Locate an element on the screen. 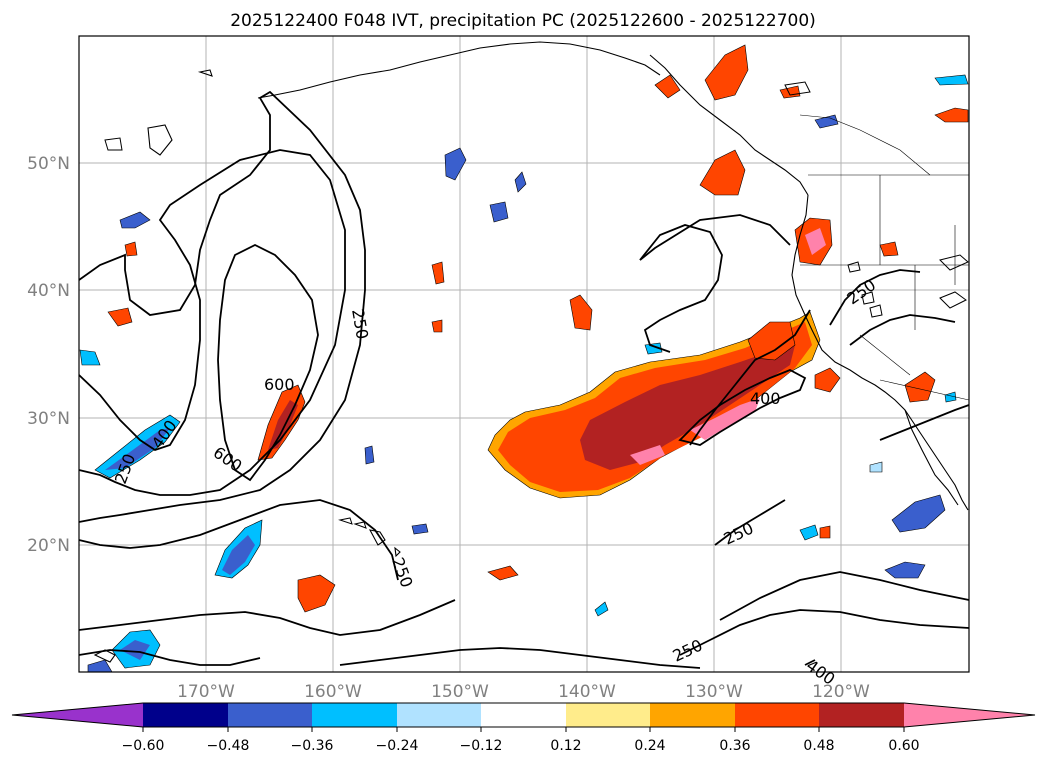 The width and height of the screenshot is (1047, 765). contour-600-west is located at coordinates (268, 362).